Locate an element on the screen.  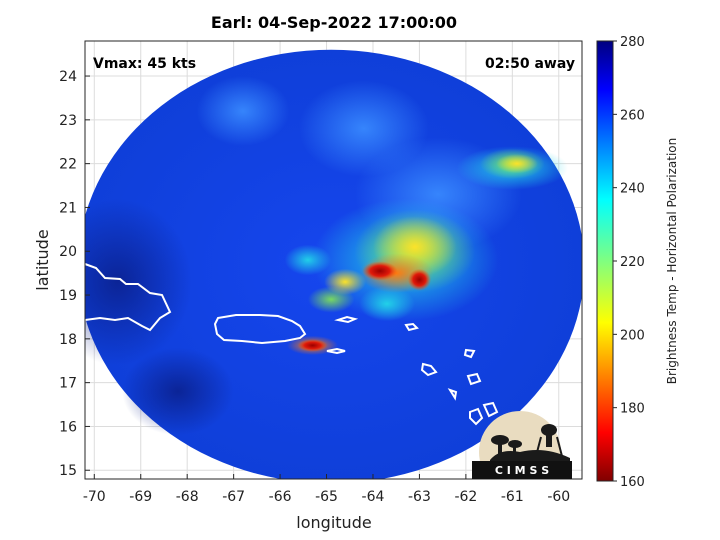
colorbar-ticks: 160 180 200 220 240 260 280 is located at coordinates (629, 262).